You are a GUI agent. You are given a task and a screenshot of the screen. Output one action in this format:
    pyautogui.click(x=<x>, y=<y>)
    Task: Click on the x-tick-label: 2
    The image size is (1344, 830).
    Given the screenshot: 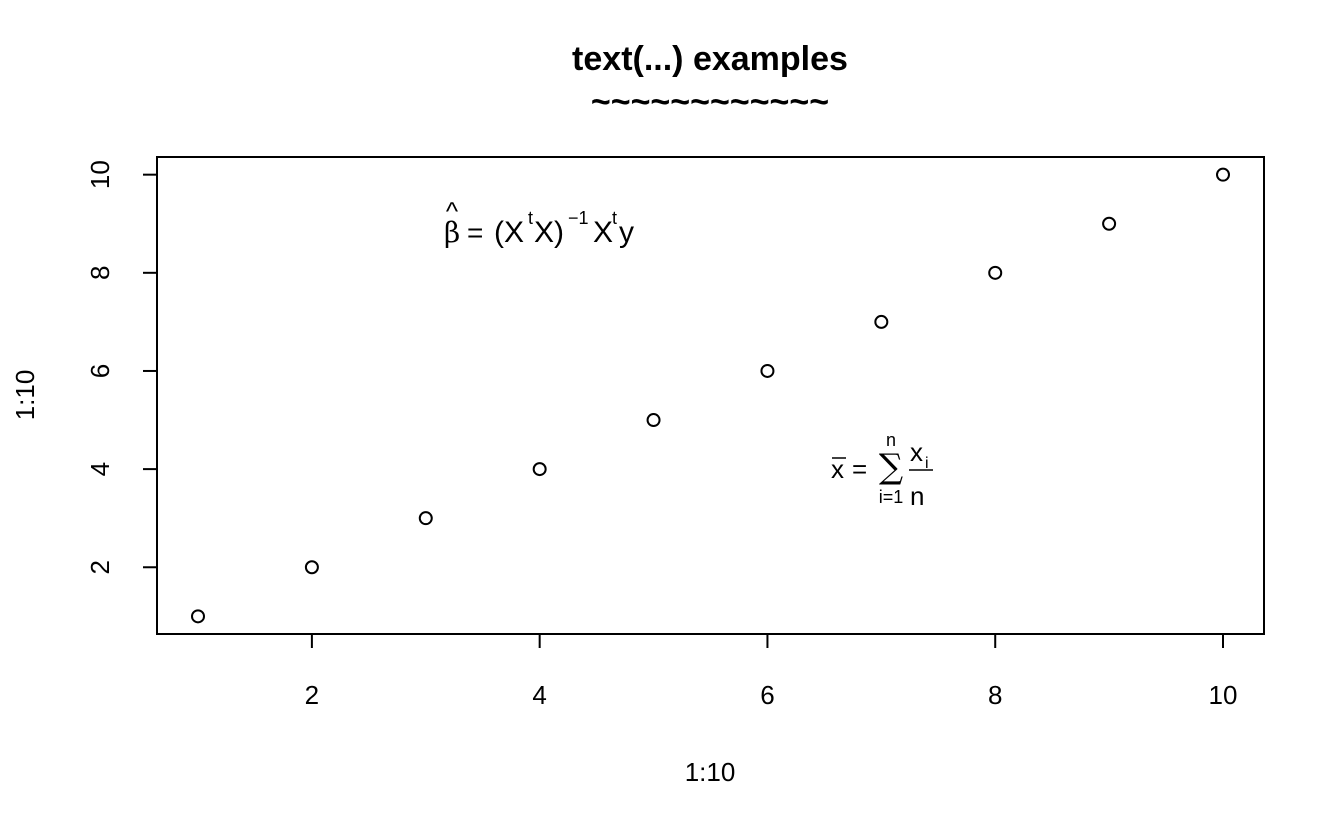 What is the action you would take?
    pyautogui.click(x=312, y=695)
    